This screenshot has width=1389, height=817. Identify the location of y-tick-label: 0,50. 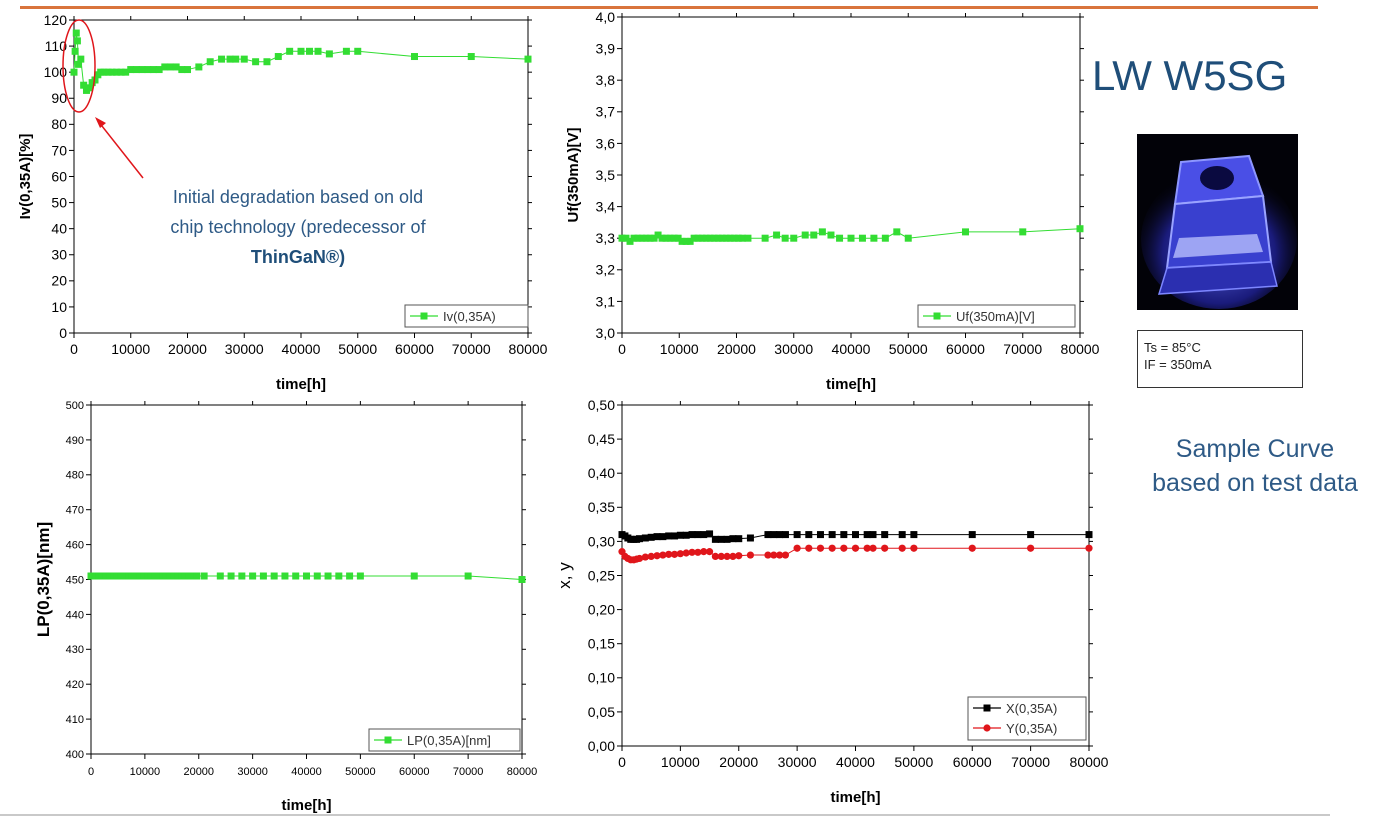
(601, 405).